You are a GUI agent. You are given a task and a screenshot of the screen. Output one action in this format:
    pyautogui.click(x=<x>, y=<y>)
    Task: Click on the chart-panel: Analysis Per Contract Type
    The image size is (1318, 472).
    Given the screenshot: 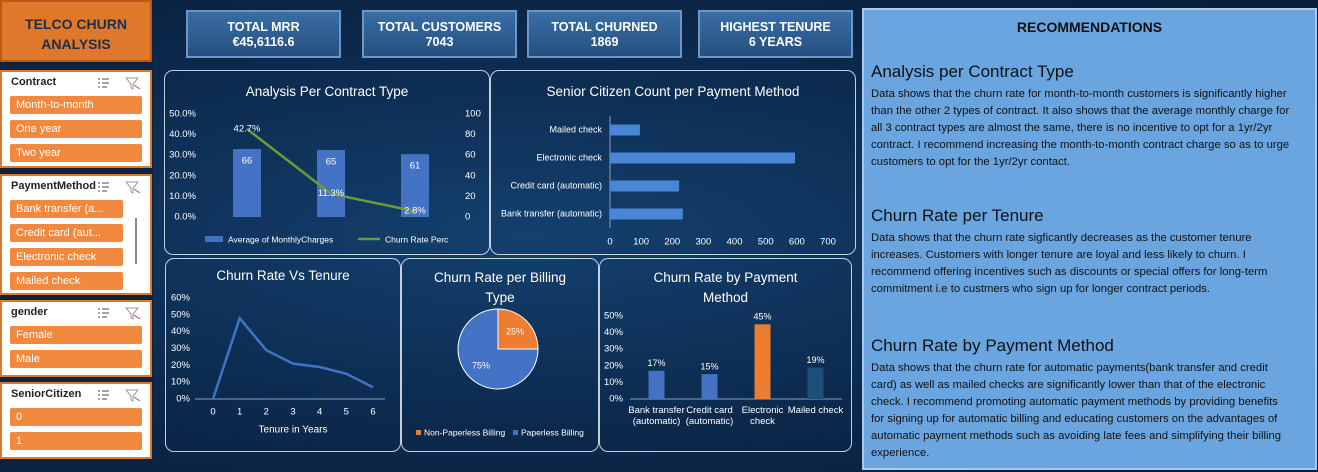 What is the action you would take?
    pyautogui.click(x=327, y=162)
    